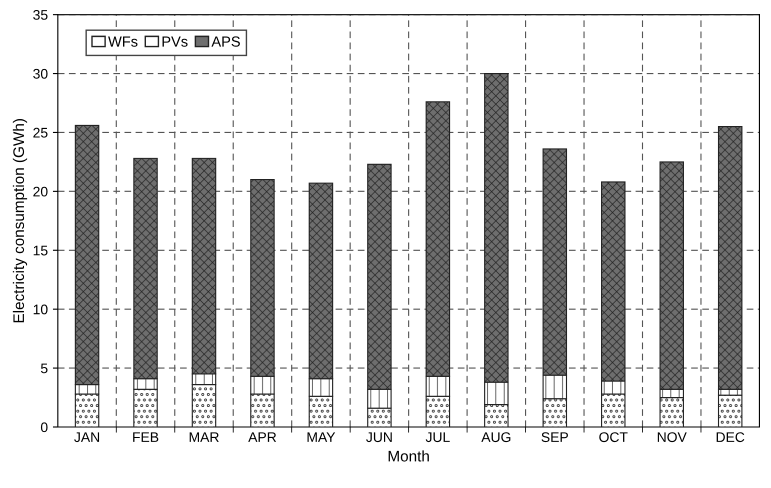 This screenshot has width=771, height=488. Describe the element at coordinates (175, 41) in the screenshot. I see `legend-label: PVs` at that location.